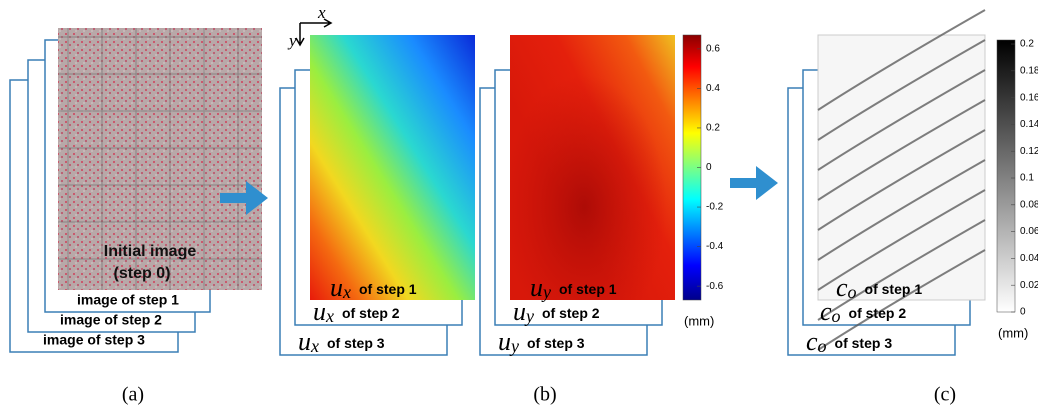  What do you see at coordinates (1029, 70) in the screenshot?
I see `tick-label: 0.18` at bounding box center [1029, 70].